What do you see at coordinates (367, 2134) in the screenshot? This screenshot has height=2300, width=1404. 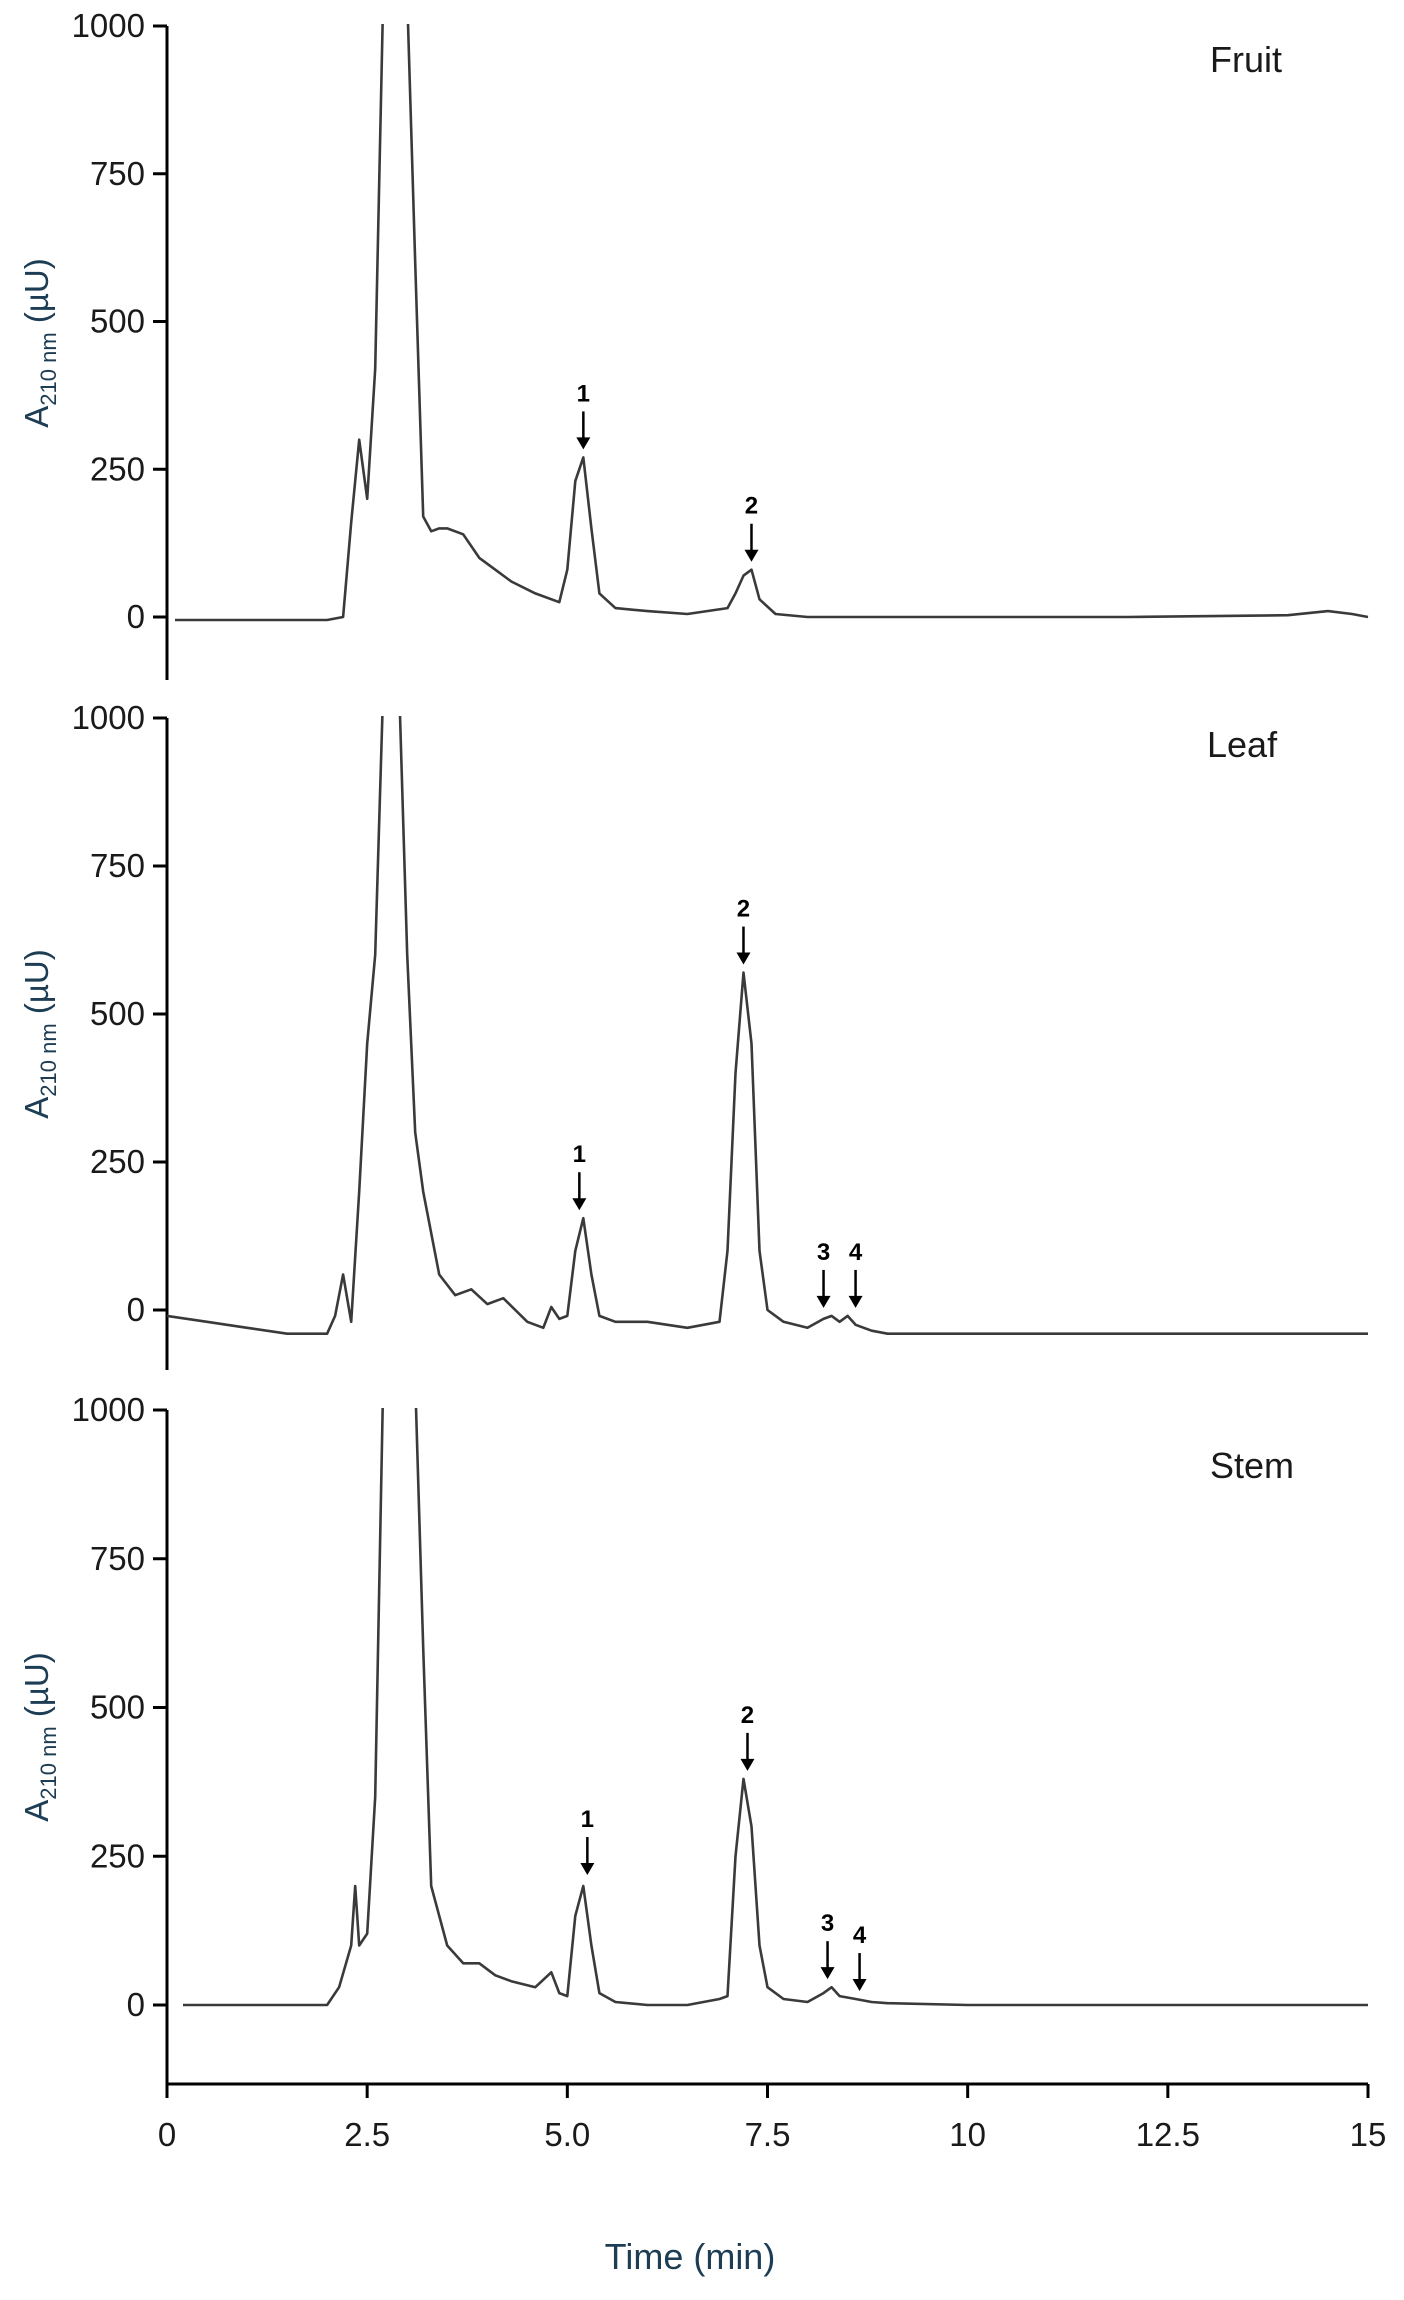 I see `x-tick-label: 2.5` at bounding box center [367, 2134].